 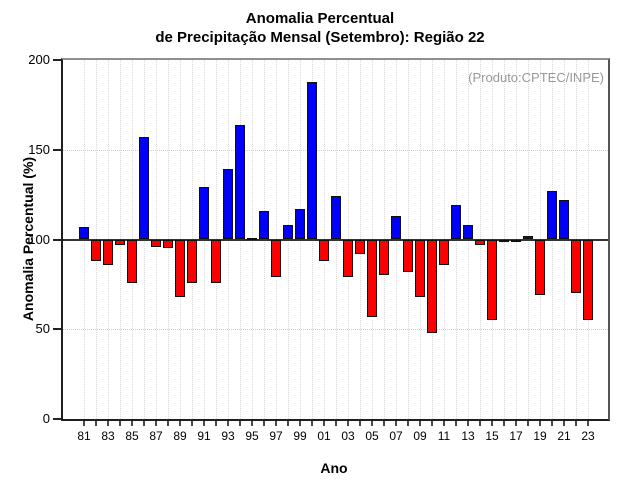 What do you see at coordinates (536, 77) in the screenshot?
I see `product-annotation: (Produto:CPTEC/INPE)` at bounding box center [536, 77].